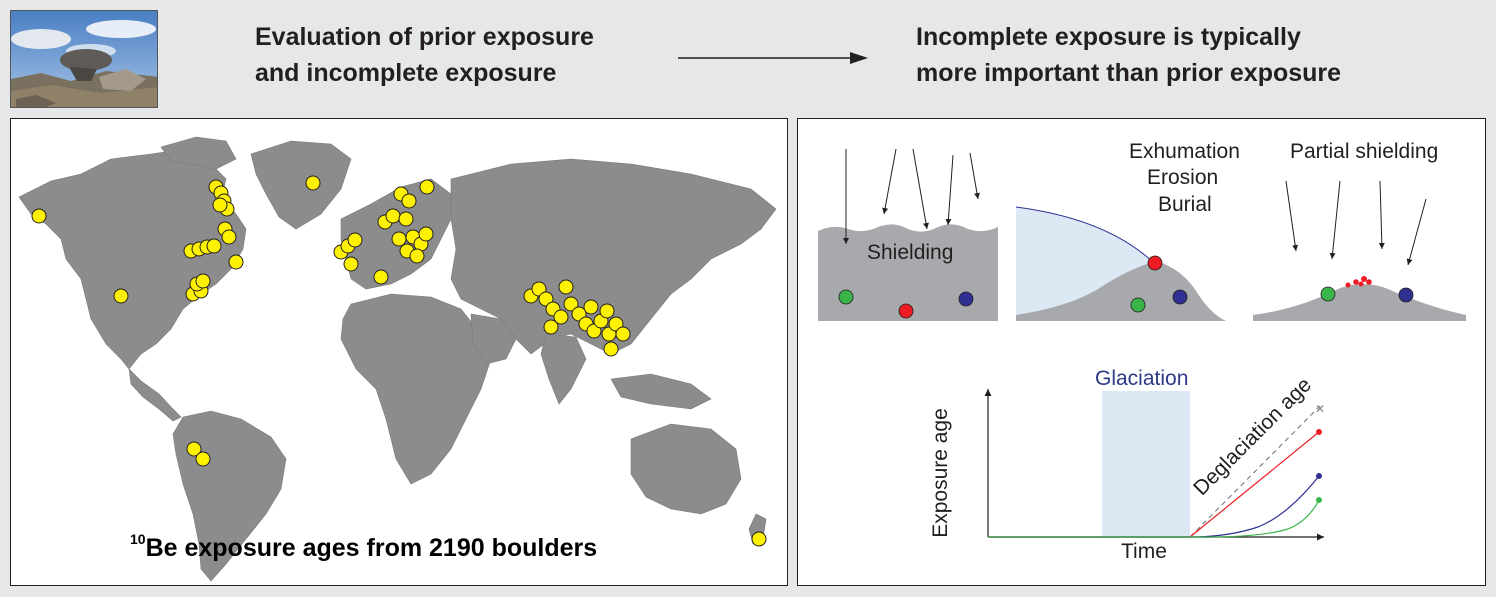  Describe the element at coordinates (661, 391) in the screenshot. I see `se-asia-islands-landmass` at that location.